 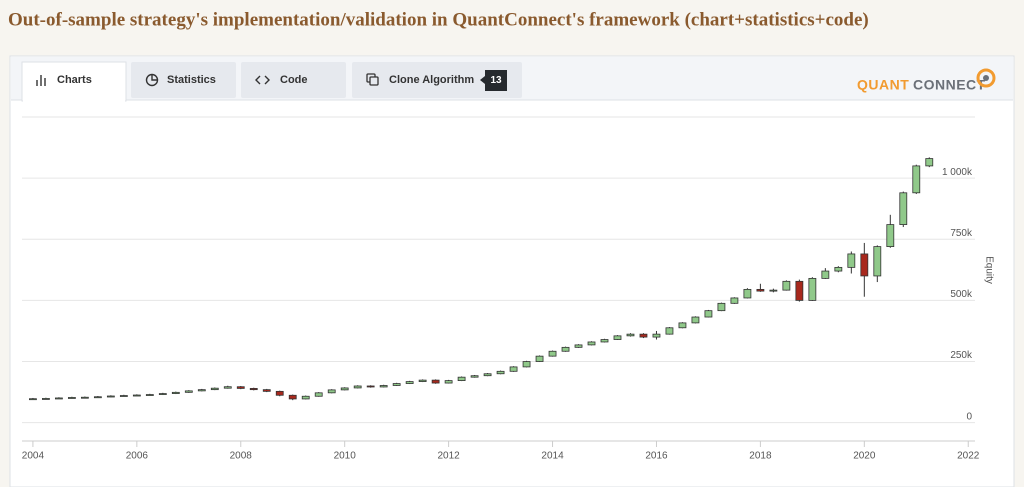 What do you see at coordinates (961, 294) in the screenshot?
I see `y-tick-label: 500k` at bounding box center [961, 294].